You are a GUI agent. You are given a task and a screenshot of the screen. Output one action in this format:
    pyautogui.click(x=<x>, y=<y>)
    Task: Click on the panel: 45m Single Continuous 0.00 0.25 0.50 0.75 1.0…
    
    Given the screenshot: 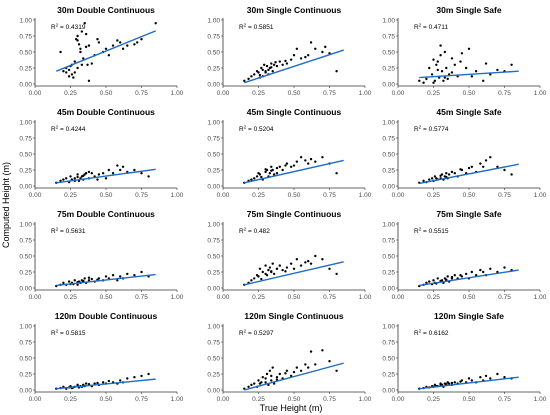 What is the action you would take?
    pyautogui.click(x=289, y=153)
    